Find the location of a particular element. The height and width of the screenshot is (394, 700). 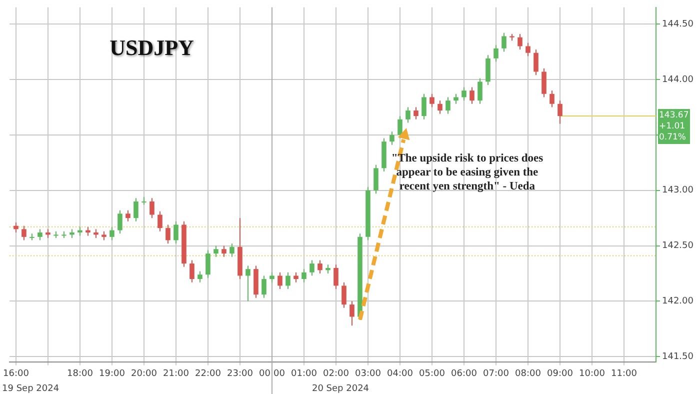

y-tick-label: 141.50 is located at coordinates (678, 357).